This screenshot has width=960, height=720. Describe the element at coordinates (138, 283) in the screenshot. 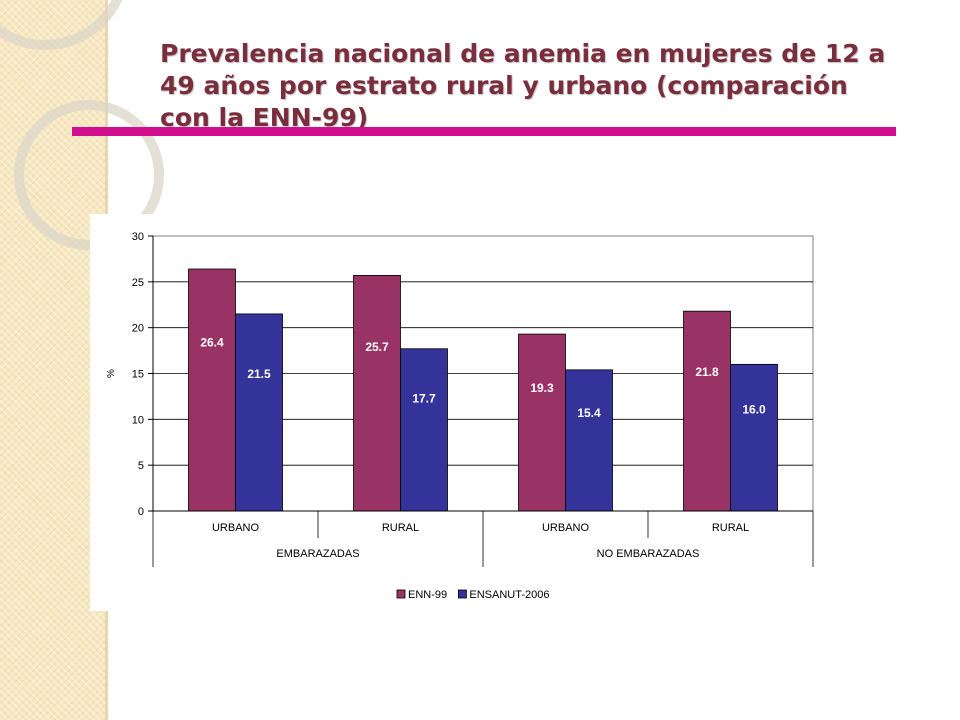

I see `y-tick-label: 25` at that location.